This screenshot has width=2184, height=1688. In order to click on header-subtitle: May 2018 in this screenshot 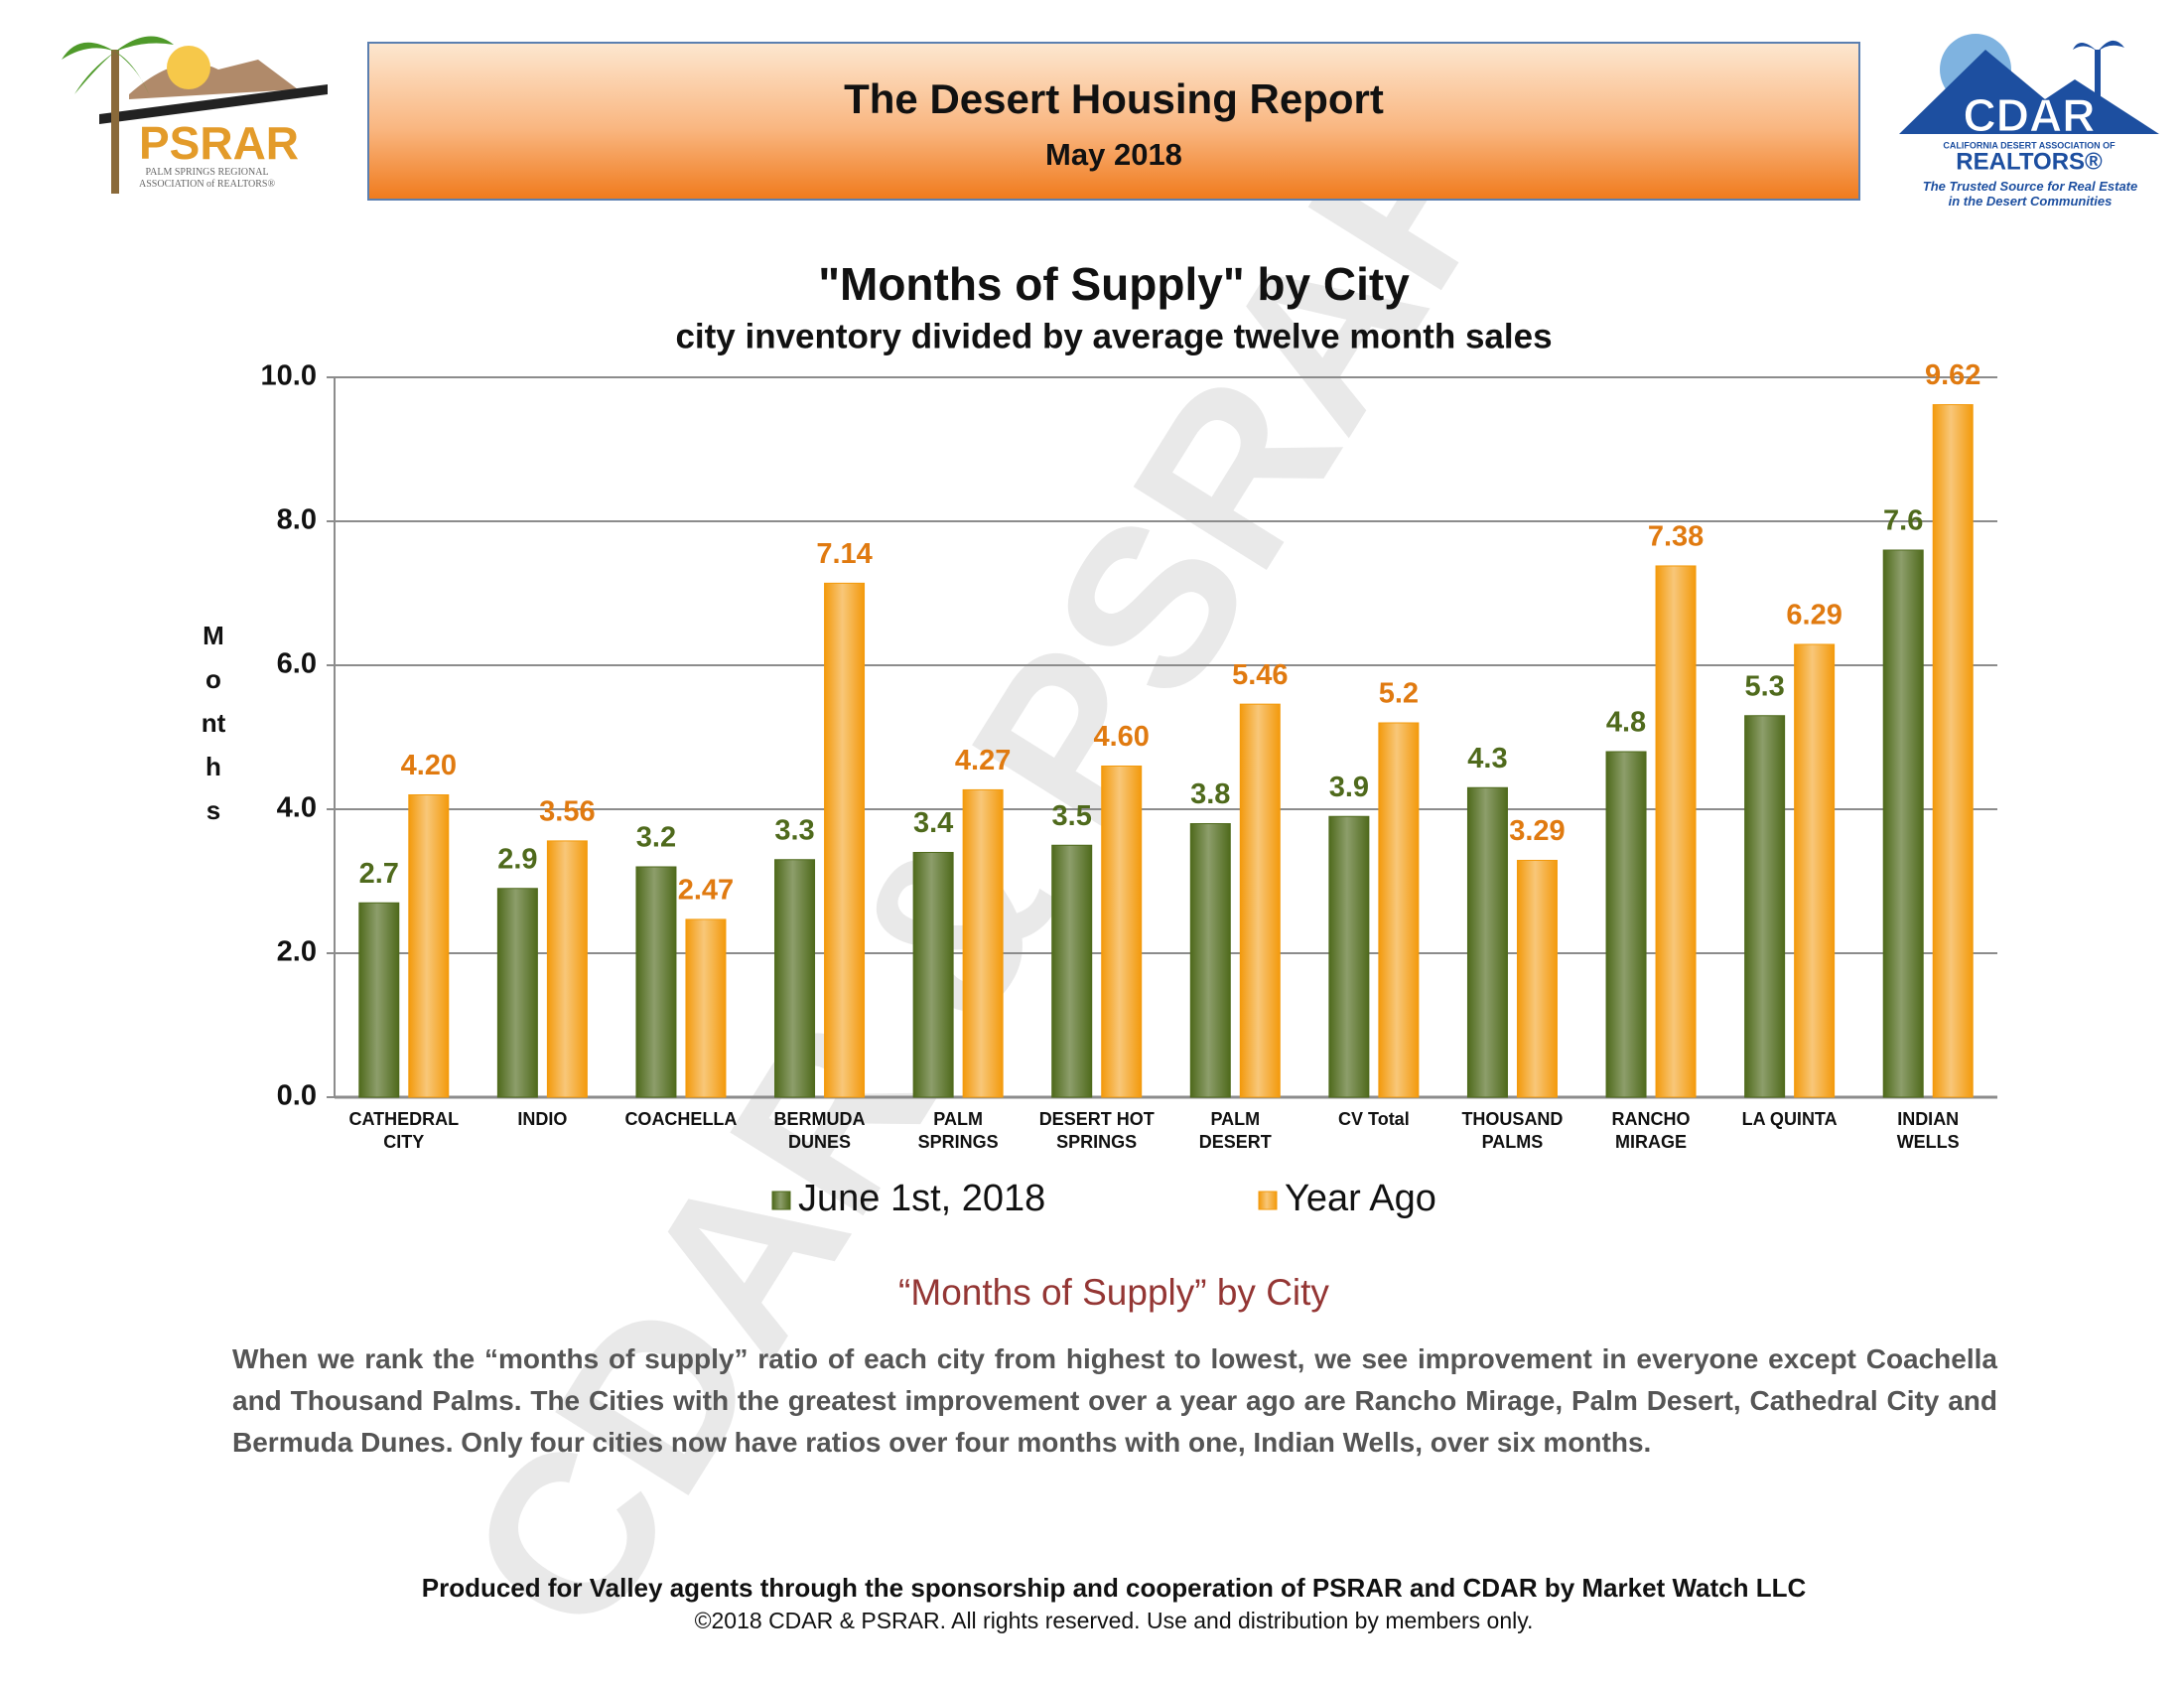, I will do `click(1113, 154)`.